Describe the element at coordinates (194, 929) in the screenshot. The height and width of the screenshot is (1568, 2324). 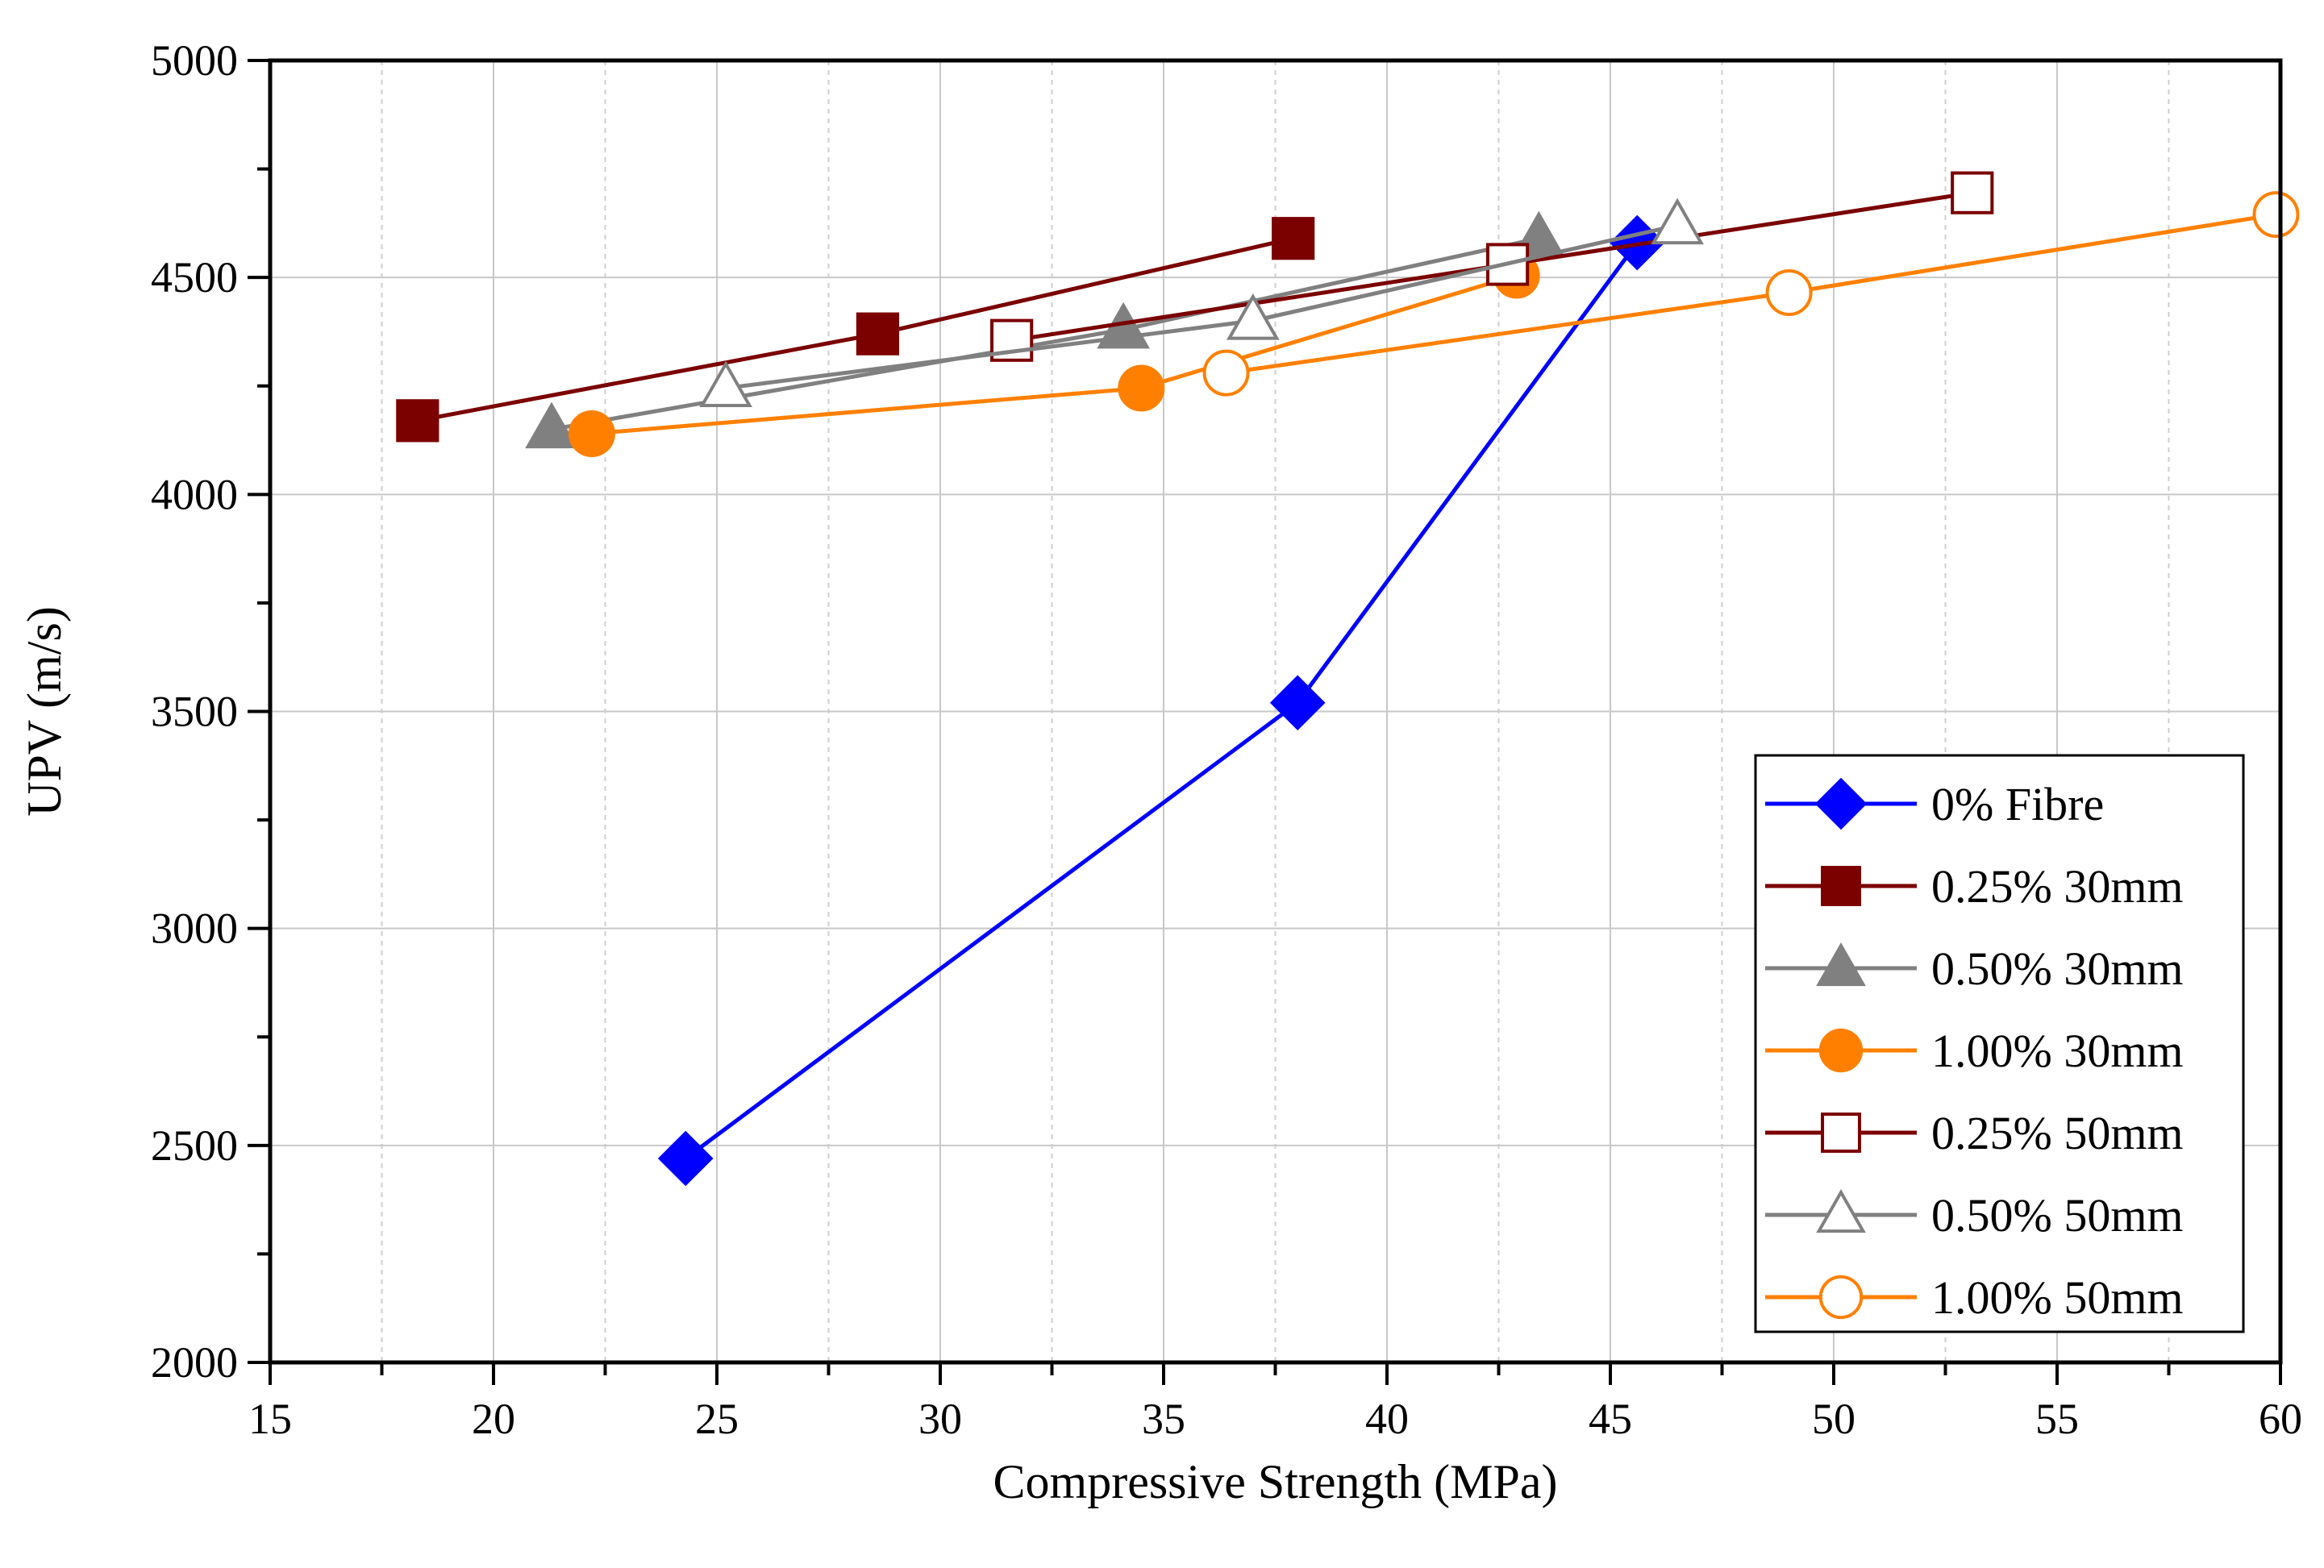
I see `y-tick-label: 3000` at that location.